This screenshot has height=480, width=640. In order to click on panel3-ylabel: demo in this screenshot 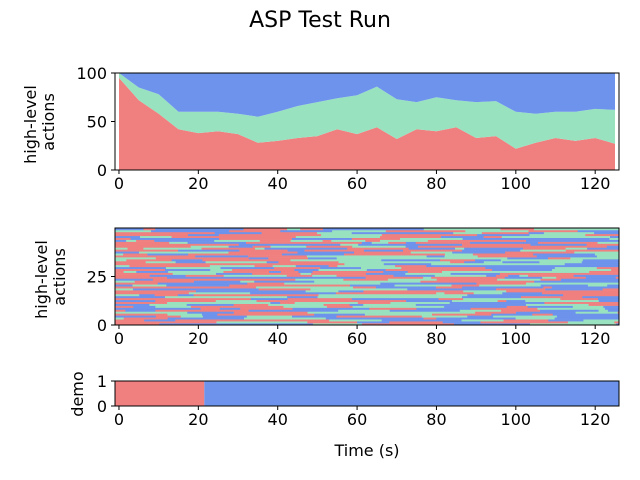, I will do `click(77, 393)`.